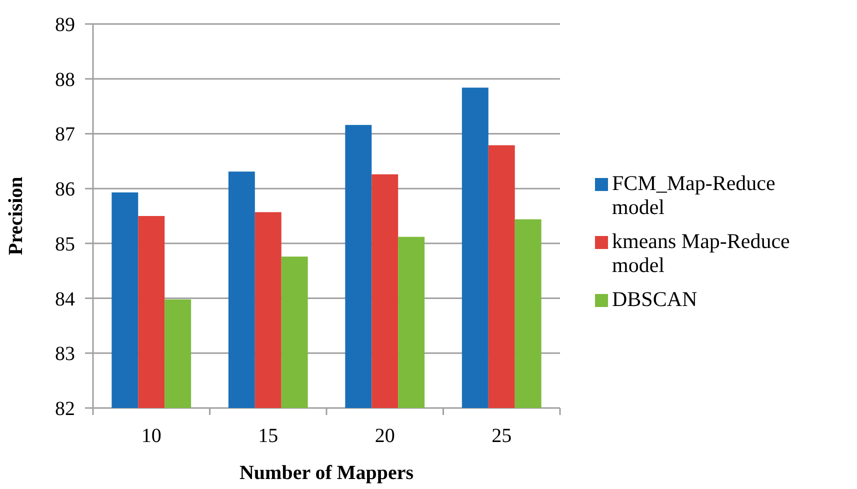  What do you see at coordinates (65, 189) in the screenshot?
I see `y-tick-label: 86` at bounding box center [65, 189].